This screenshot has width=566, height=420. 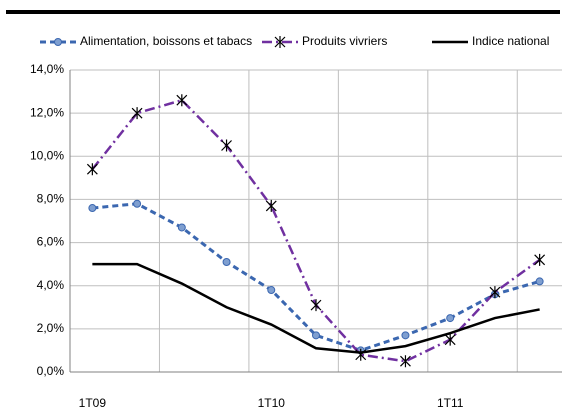 I want to click on y-tick-label: 8,0%, so click(x=51, y=199).